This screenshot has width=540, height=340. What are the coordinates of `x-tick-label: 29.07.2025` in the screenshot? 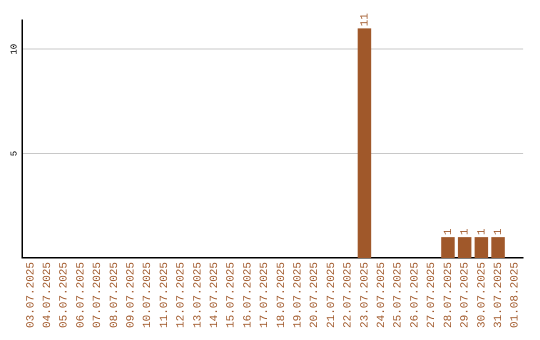 It's located at (466, 295).